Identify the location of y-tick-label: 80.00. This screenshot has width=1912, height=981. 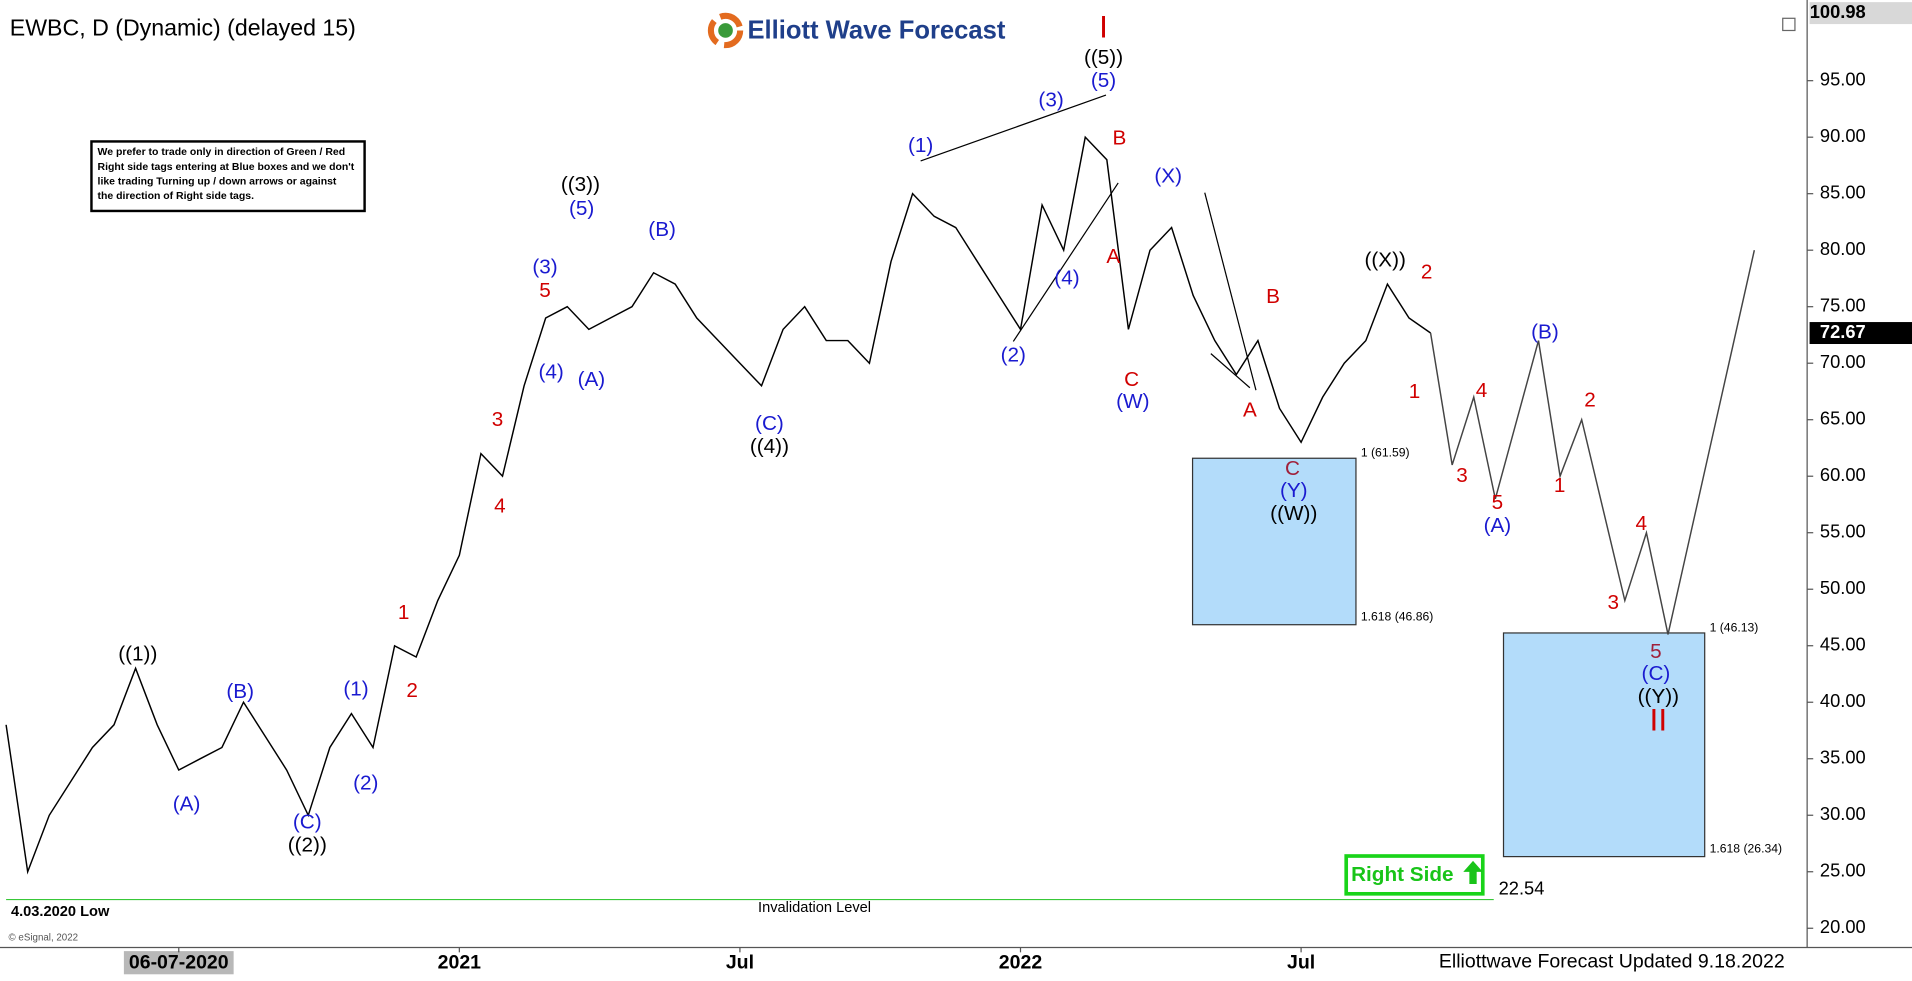
(1843, 248).